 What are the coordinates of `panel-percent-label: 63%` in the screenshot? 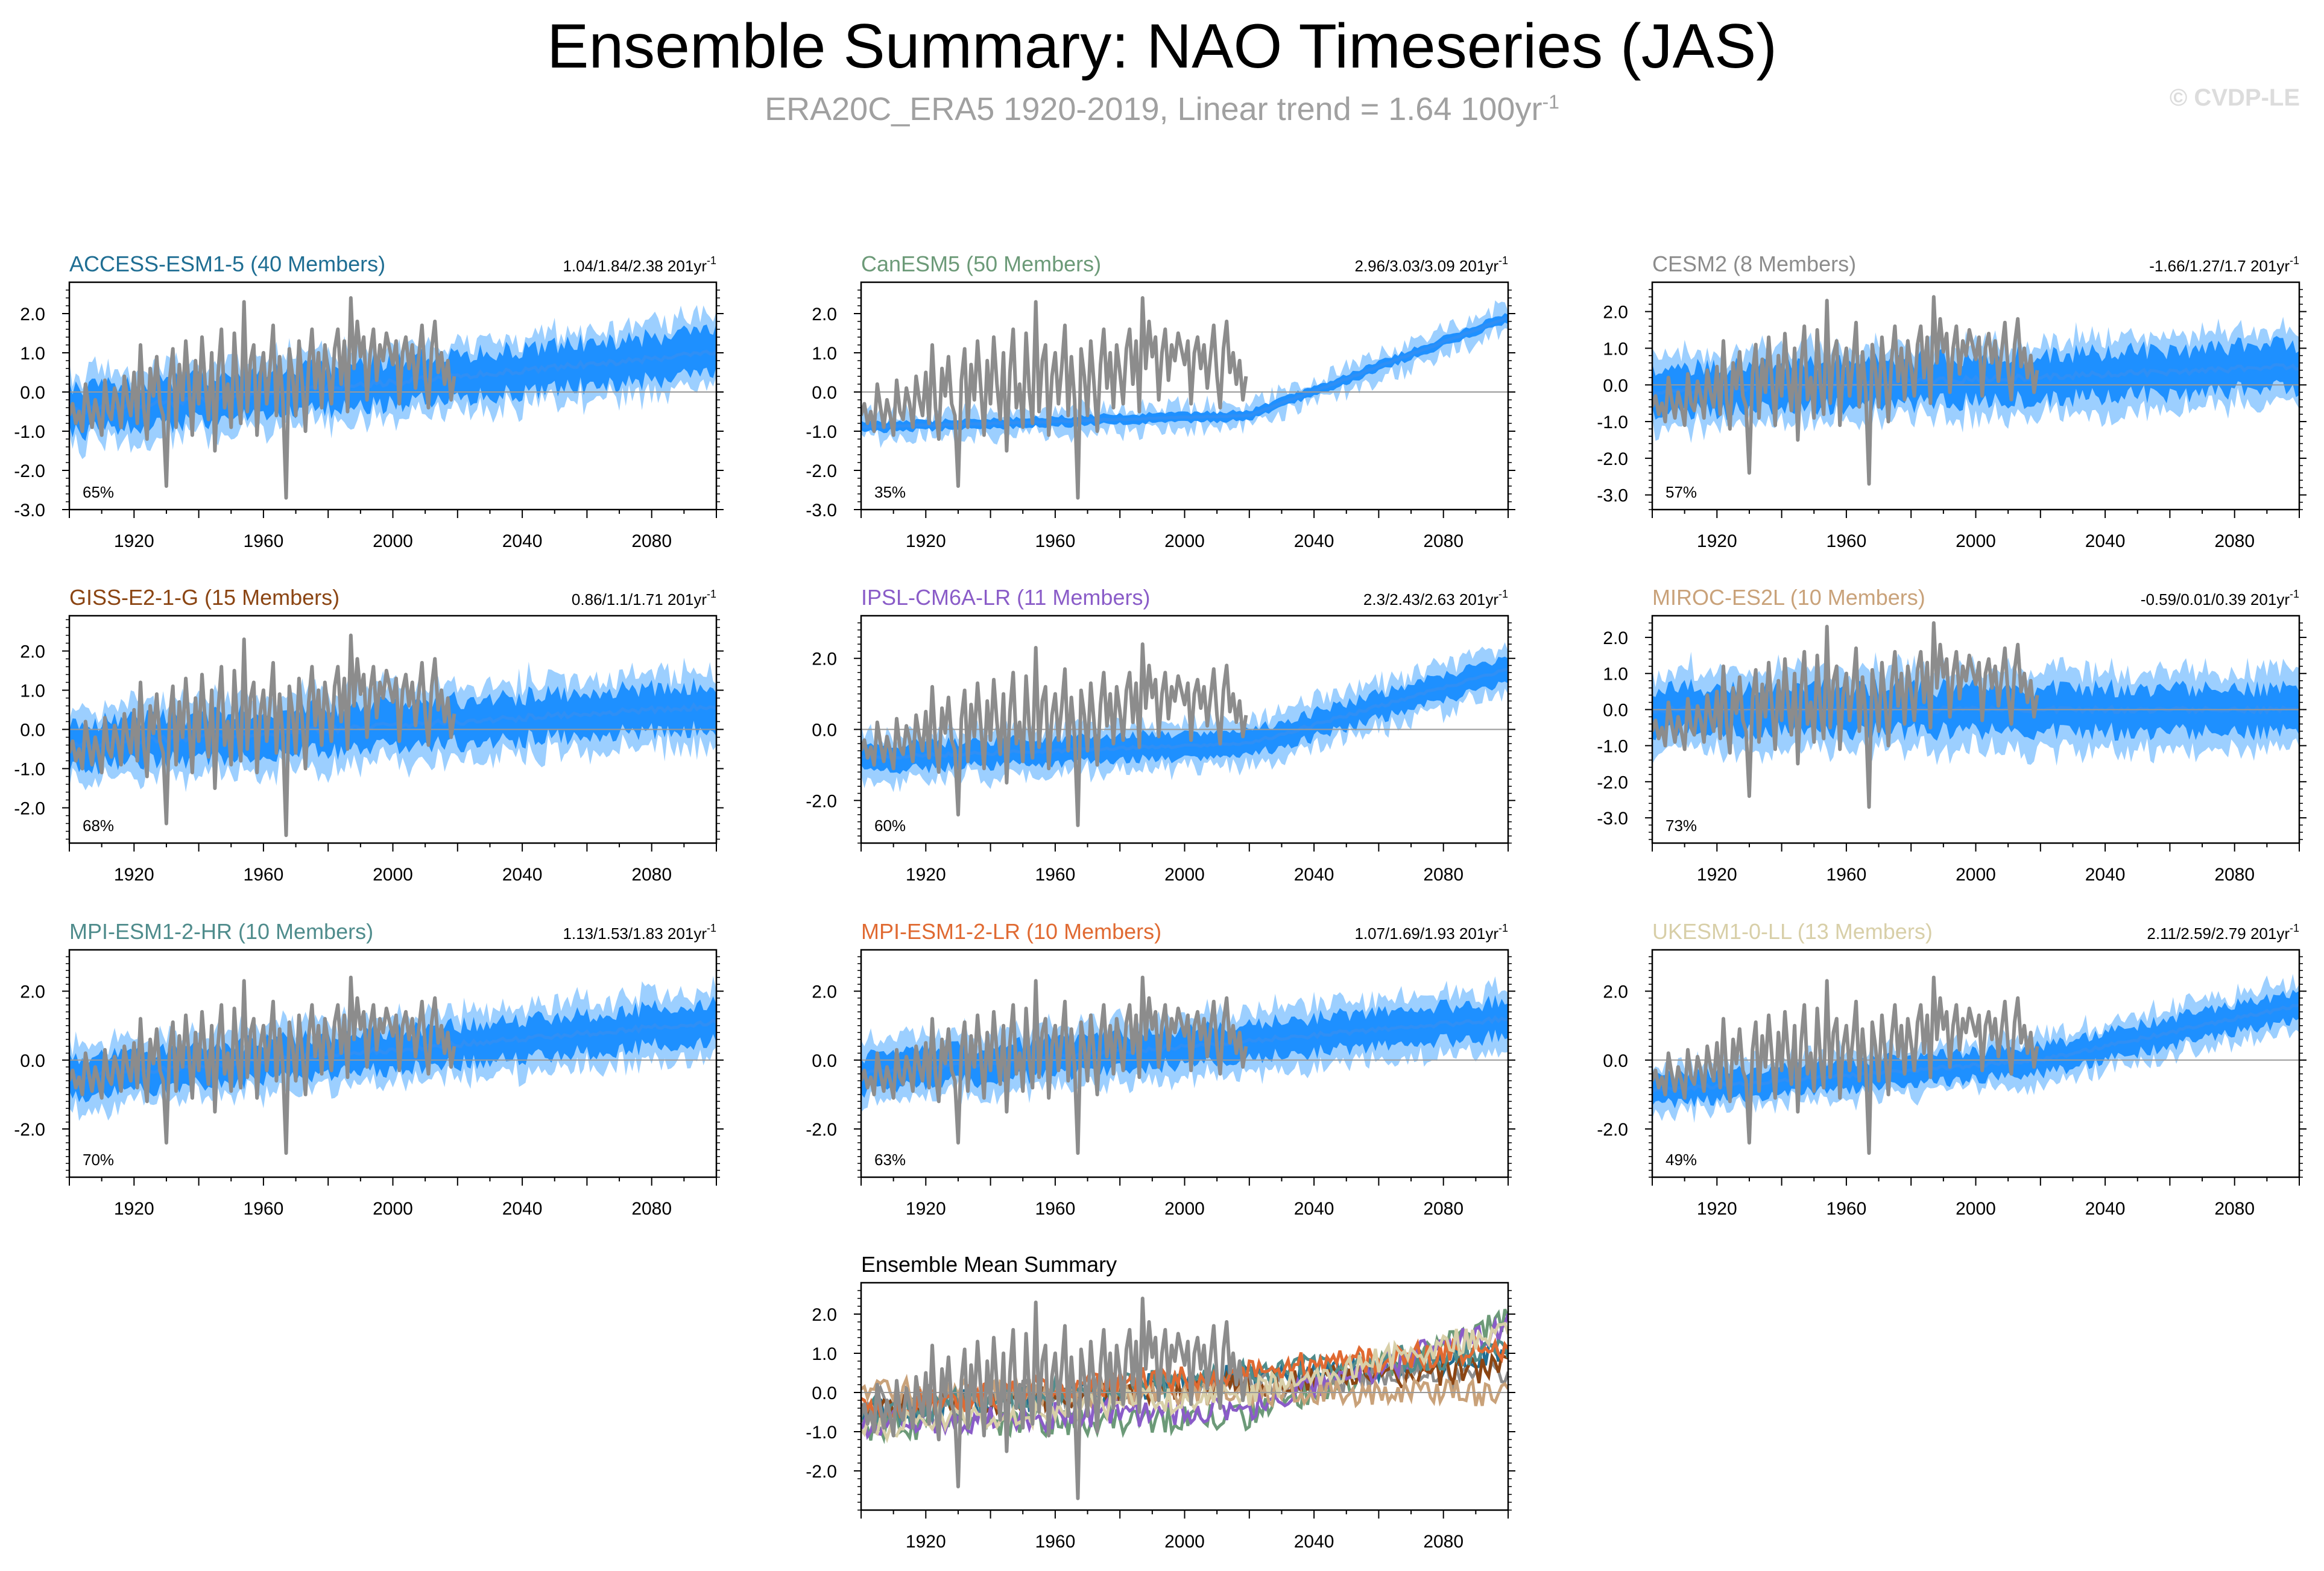 It's located at (890, 1160).